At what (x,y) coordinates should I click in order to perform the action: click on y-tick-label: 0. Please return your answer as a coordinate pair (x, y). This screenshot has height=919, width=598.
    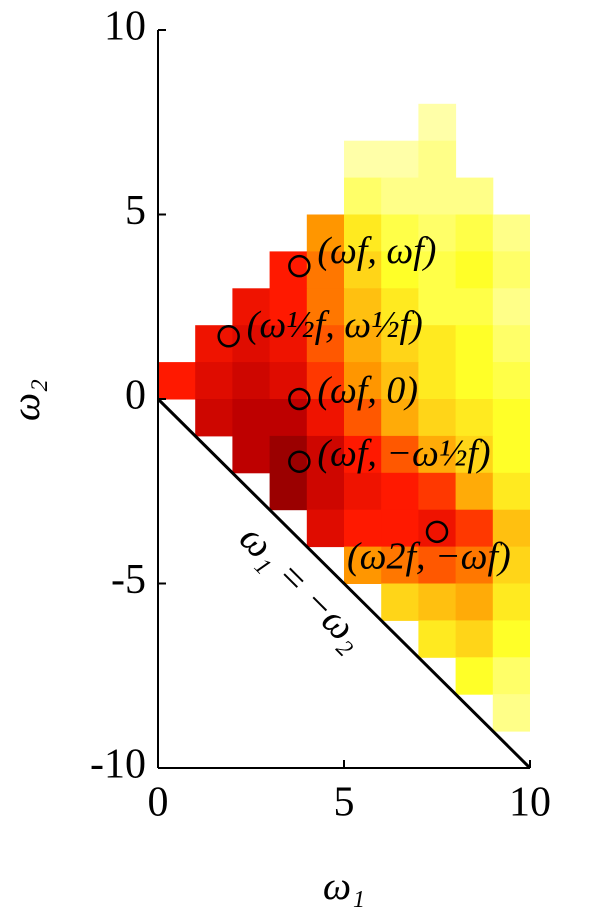
    Looking at the image, I should click on (135, 396).